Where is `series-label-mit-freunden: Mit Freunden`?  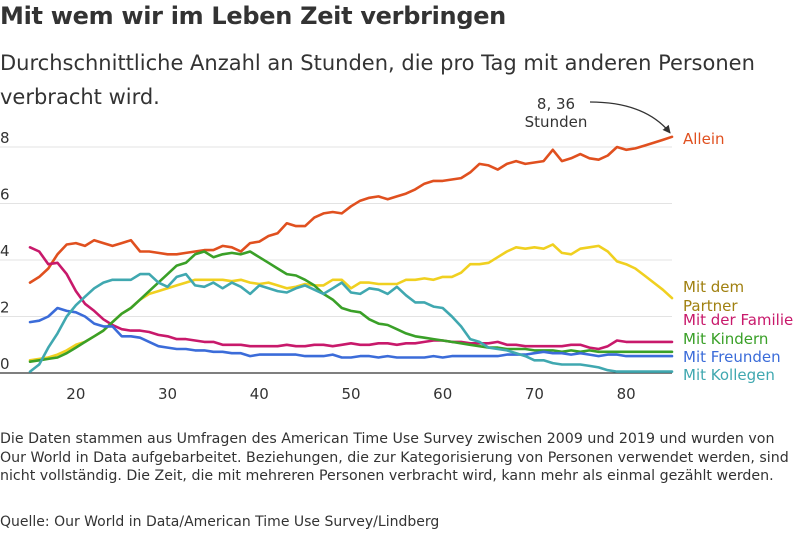 series-label-mit-freunden: Mit Freunden is located at coordinates (732, 357).